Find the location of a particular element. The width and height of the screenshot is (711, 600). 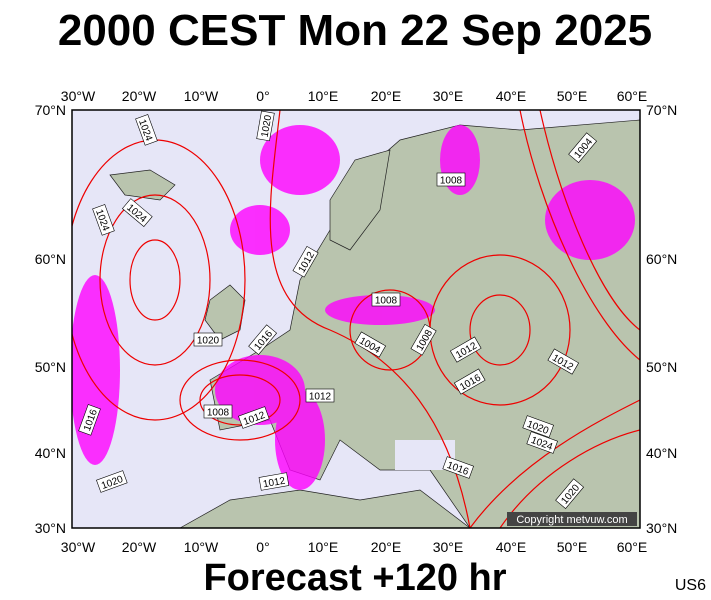

forecast-label: Forecast +120 hr is located at coordinates (354, 578).